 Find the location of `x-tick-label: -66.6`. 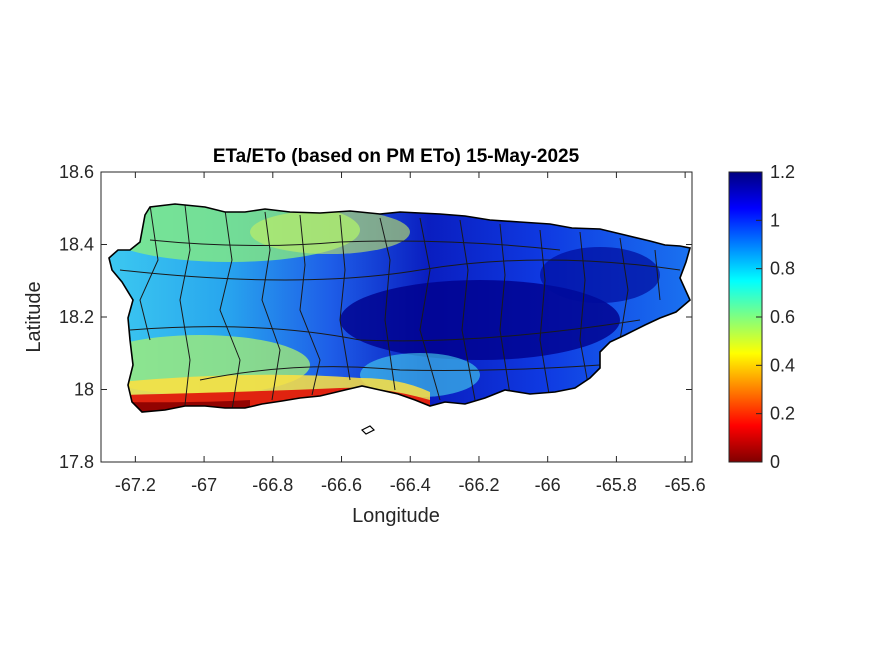

x-tick-label: -66.6 is located at coordinates (341, 485).